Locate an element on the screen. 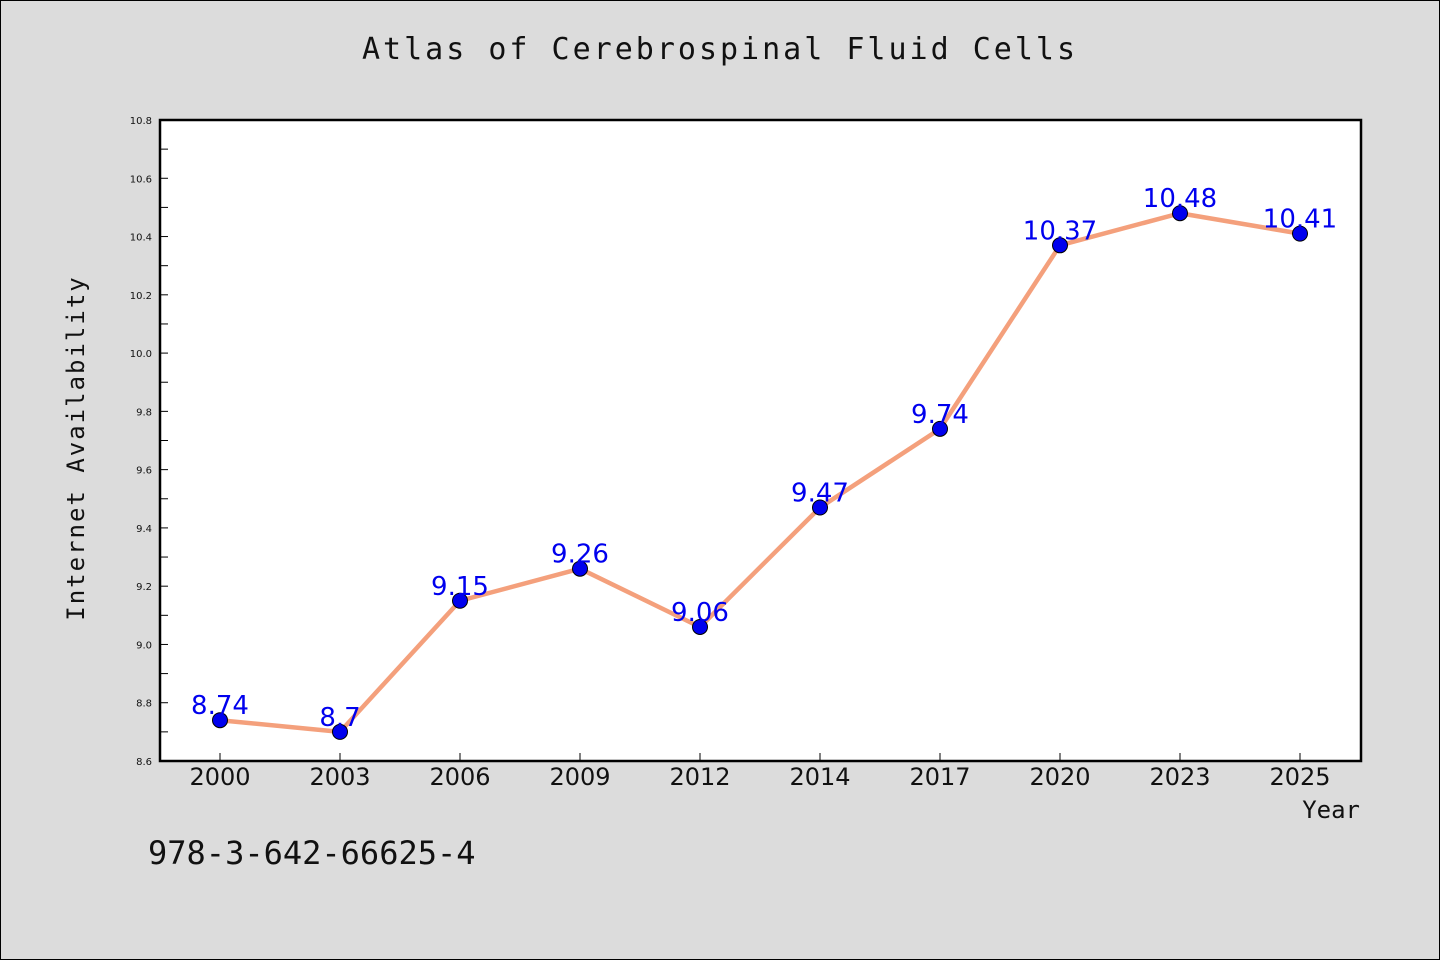 The height and width of the screenshot is (960, 1440). x-tick-label: 2025 is located at coordinates (1299, 777).